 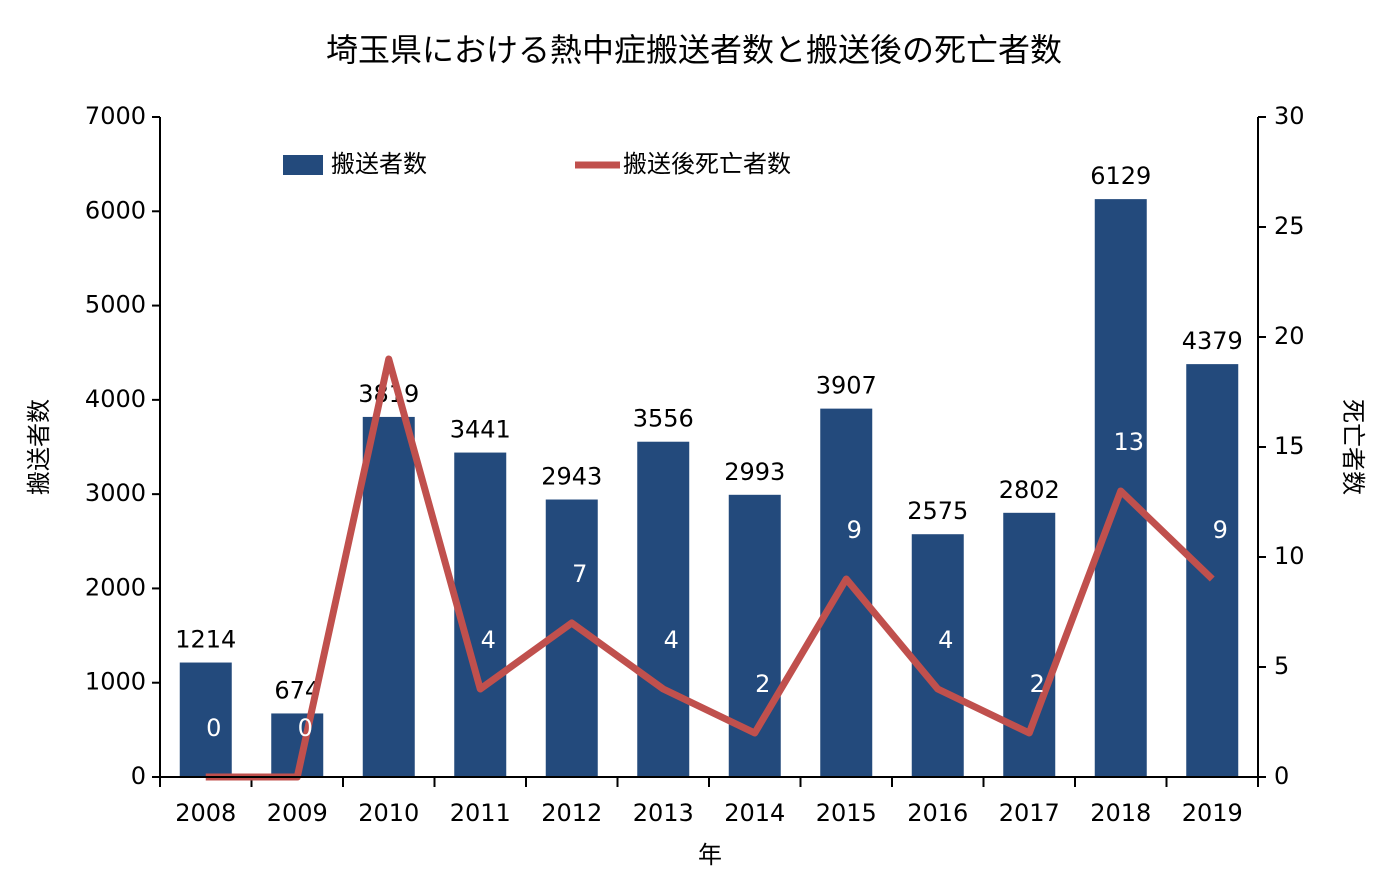 I want to click on line-value-label: 13, so click(x=1128, y=442).